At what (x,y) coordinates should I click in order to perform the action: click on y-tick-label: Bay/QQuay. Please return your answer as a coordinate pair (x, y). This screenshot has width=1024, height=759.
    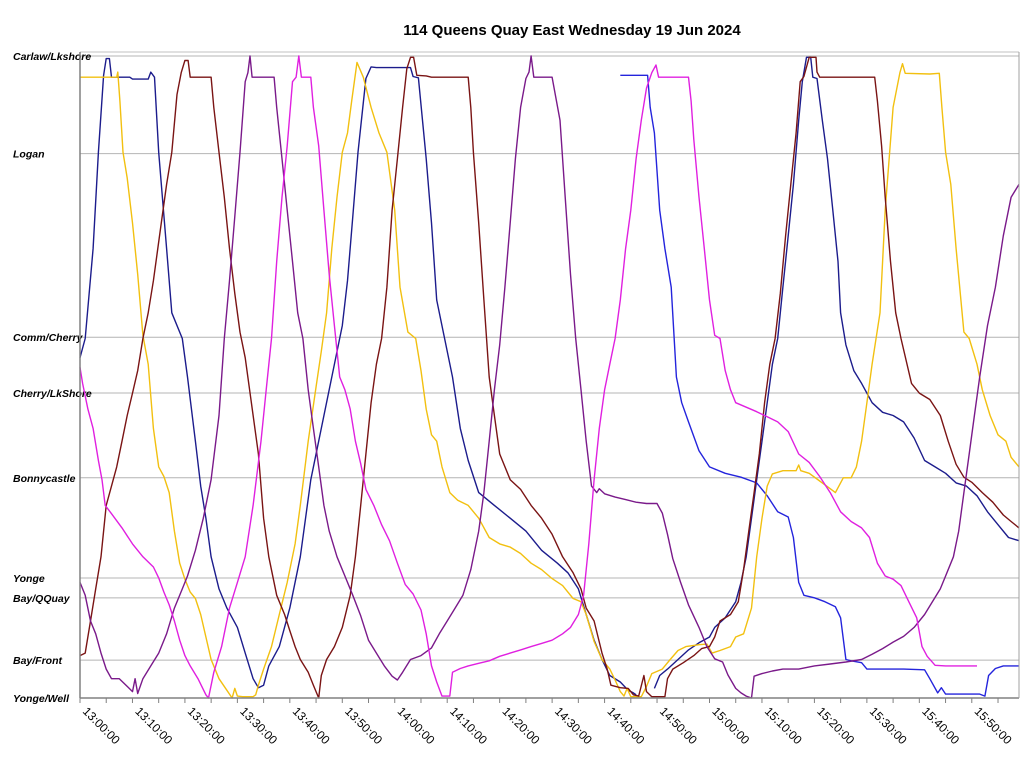
    Looking at the image, I should click on (42, 599).